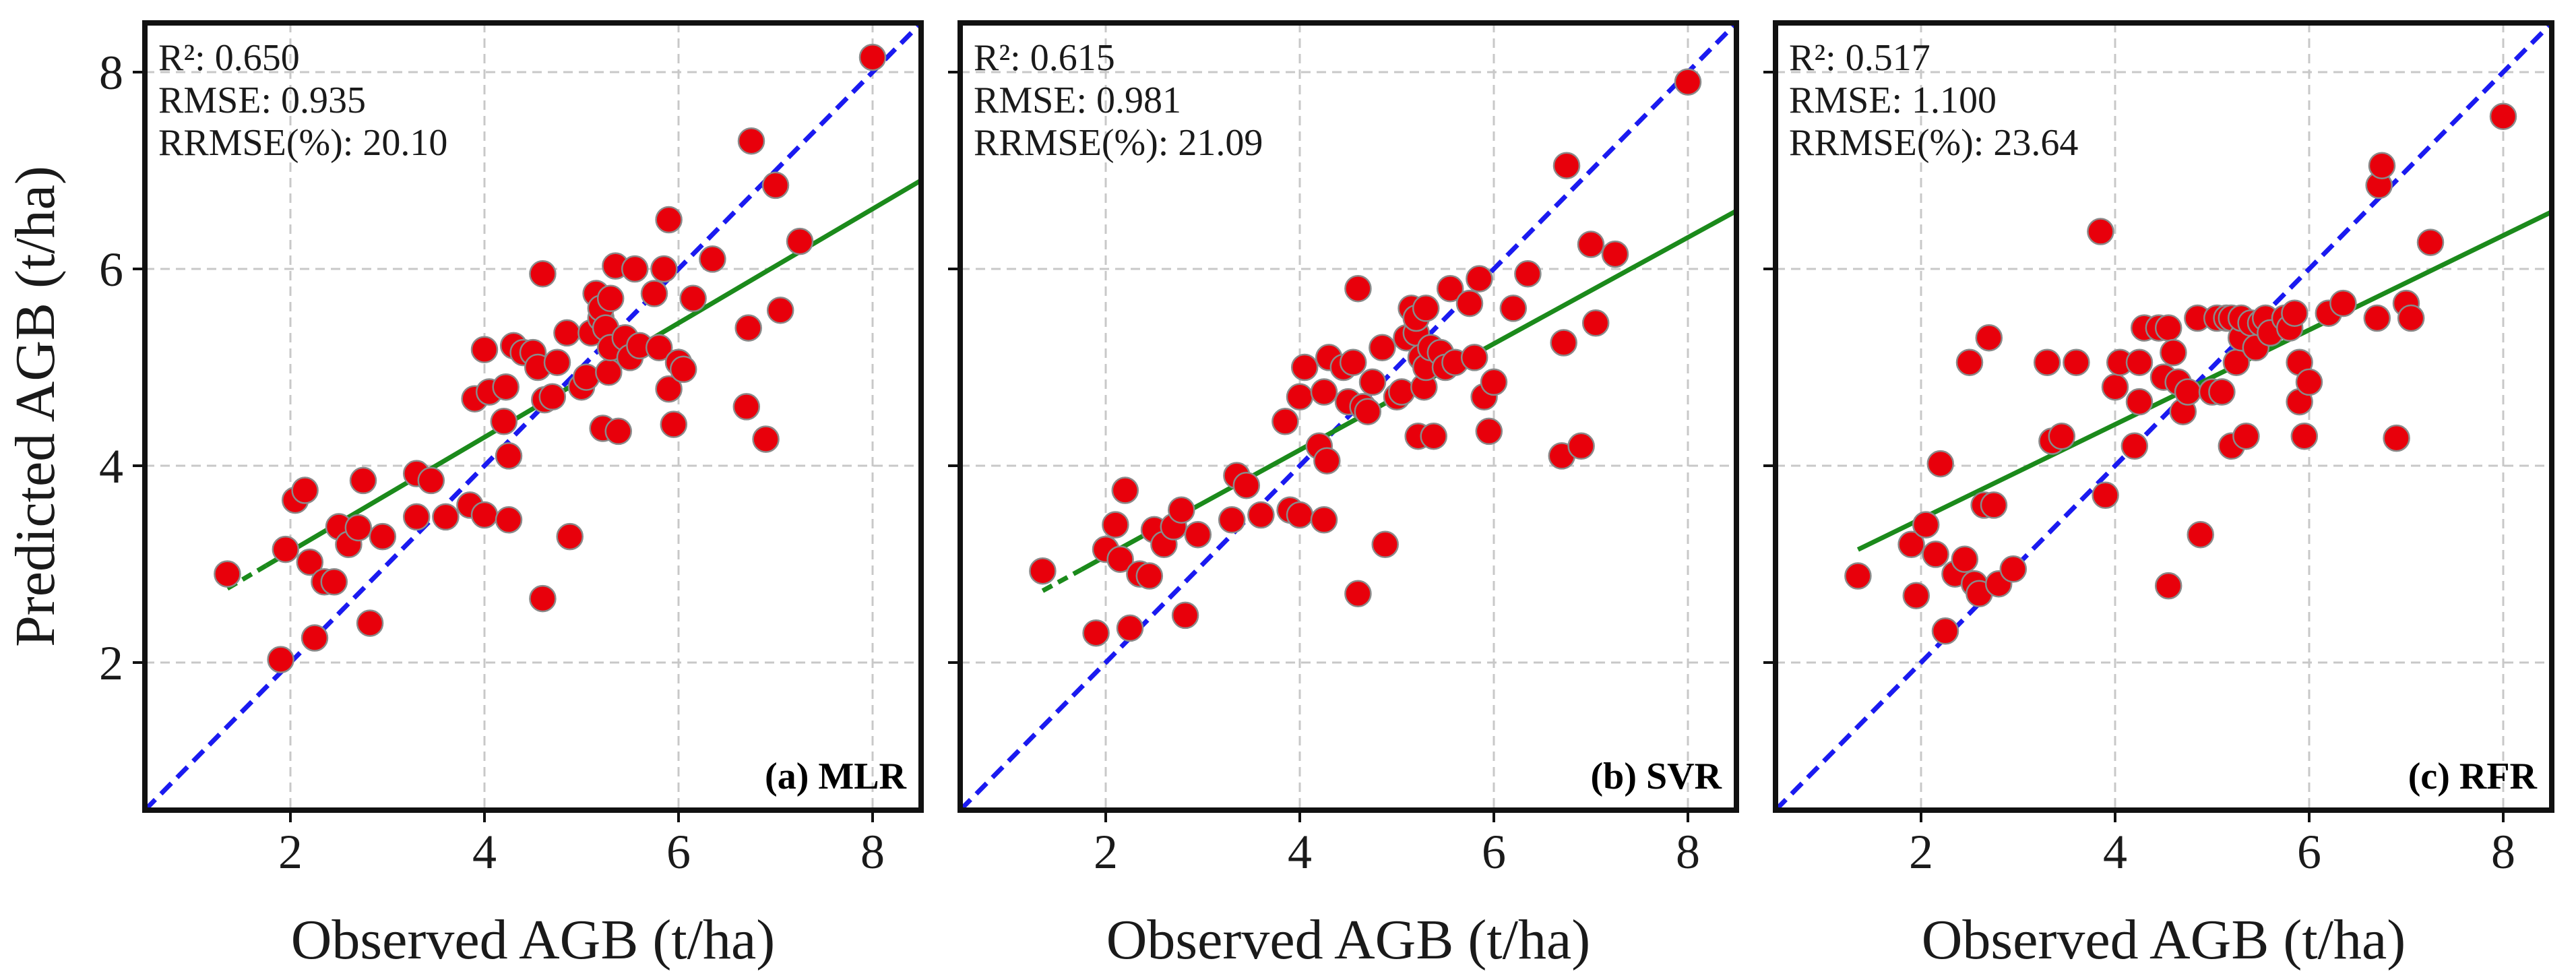 The image size is (2576, 980). What do you see at coordinates (1062, 580) in the screenshot?
I see `fit-line-extension` at bounding box center [1062, 580].